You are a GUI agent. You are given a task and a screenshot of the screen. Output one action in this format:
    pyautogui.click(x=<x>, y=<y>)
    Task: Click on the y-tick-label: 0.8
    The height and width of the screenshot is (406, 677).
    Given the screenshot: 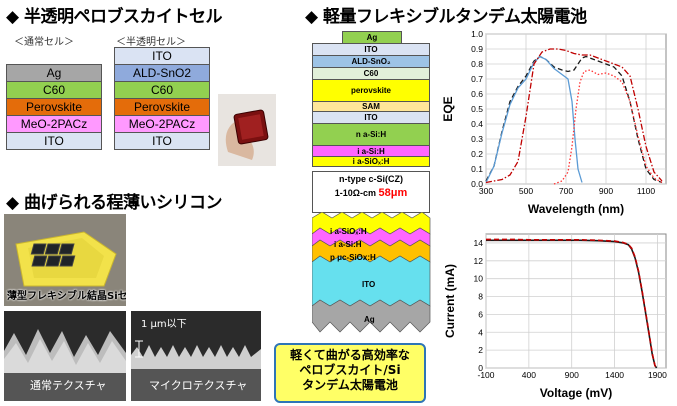 What is the action you would take?
    pyautogui.click(x=477, y=64)
    